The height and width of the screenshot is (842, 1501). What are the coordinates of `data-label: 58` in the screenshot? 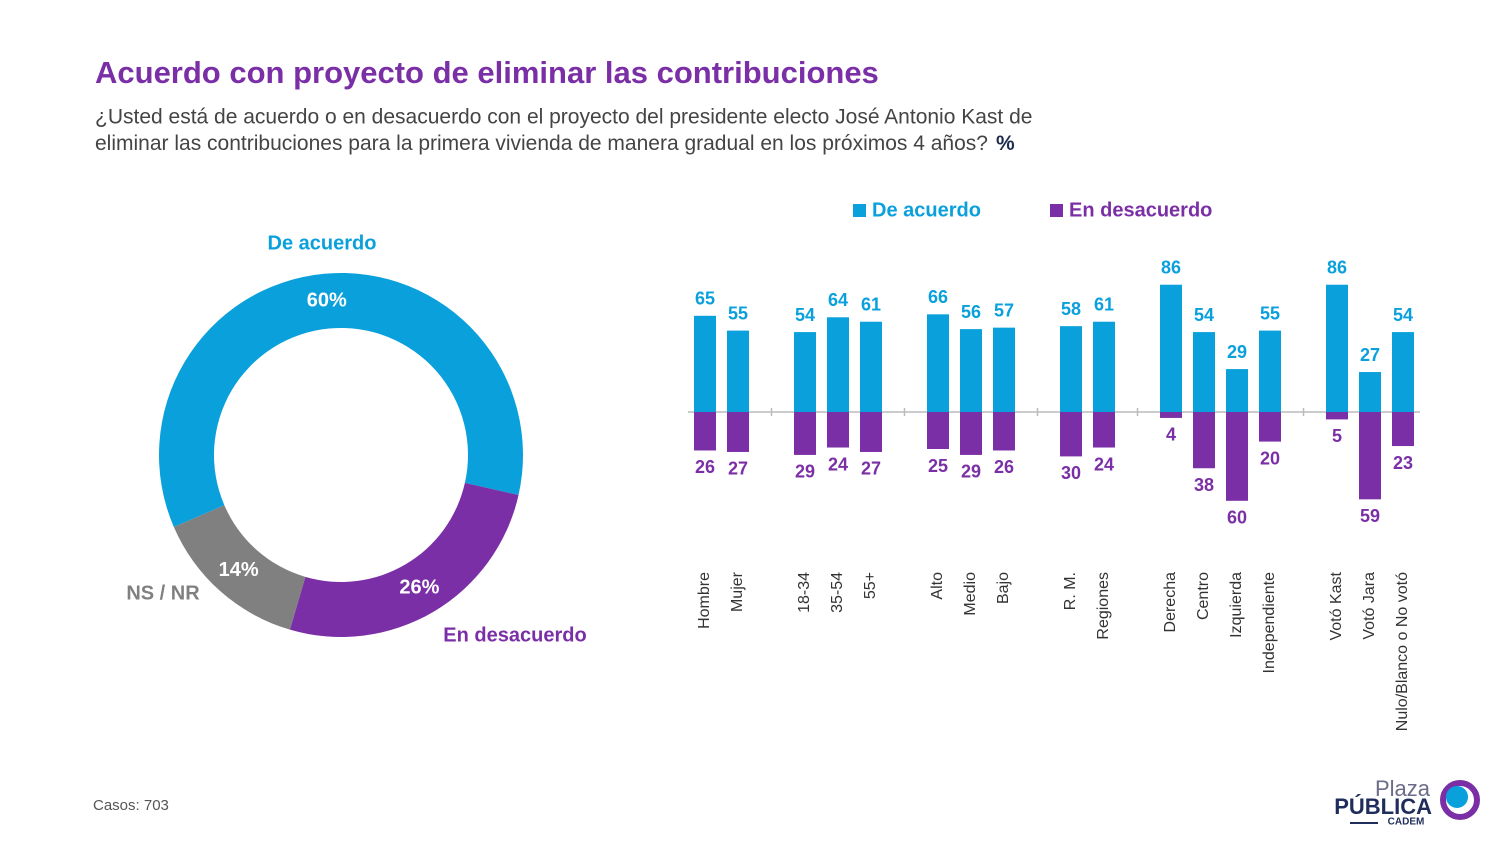 It's located at (1071, 309).